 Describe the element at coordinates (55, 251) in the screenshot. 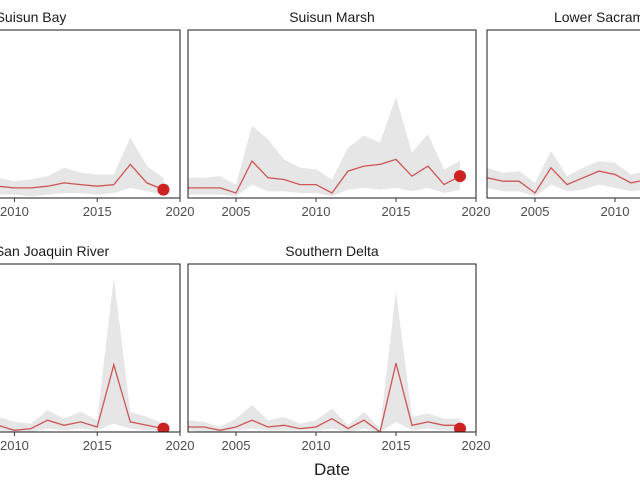

I see `facet-title: Lower San Joaquin River` at that location.